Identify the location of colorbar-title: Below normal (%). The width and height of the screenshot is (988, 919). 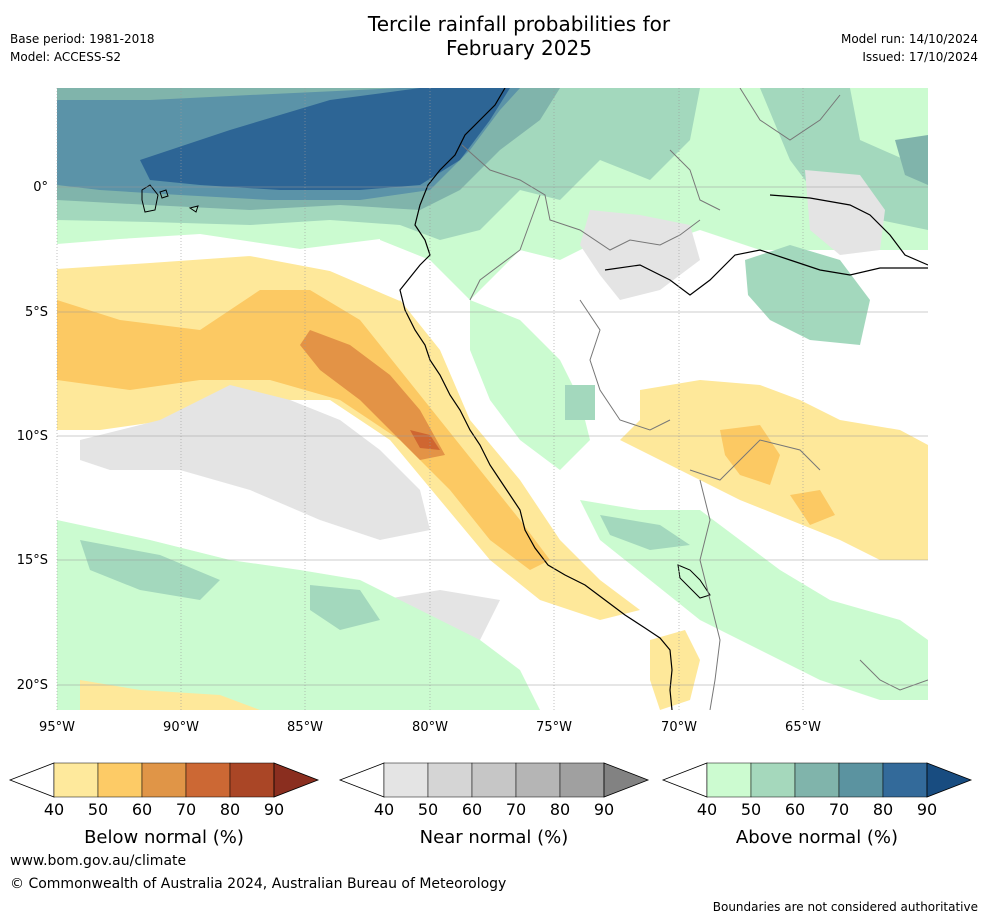
(164, 837).